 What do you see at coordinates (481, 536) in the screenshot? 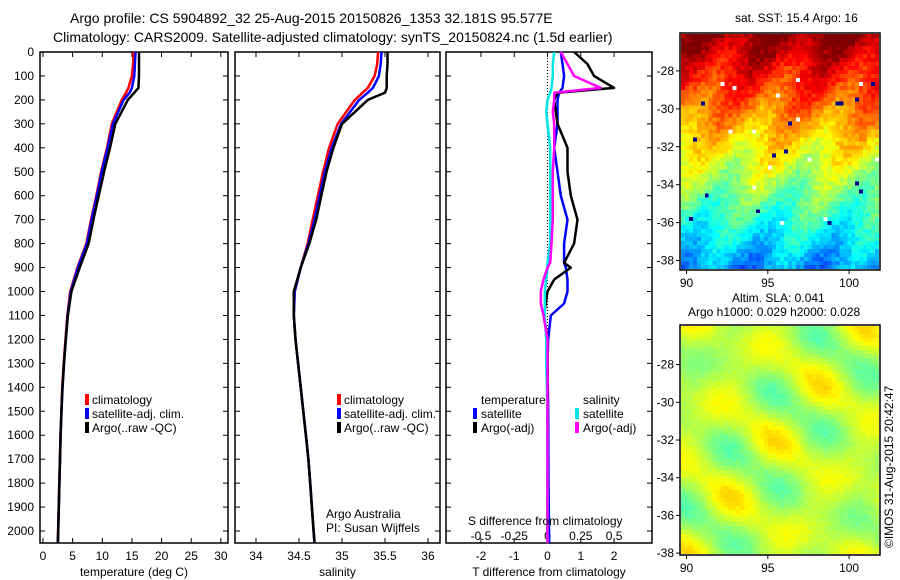
I see `x2-tick-label: -0.5` at bounding box center [481, 536].